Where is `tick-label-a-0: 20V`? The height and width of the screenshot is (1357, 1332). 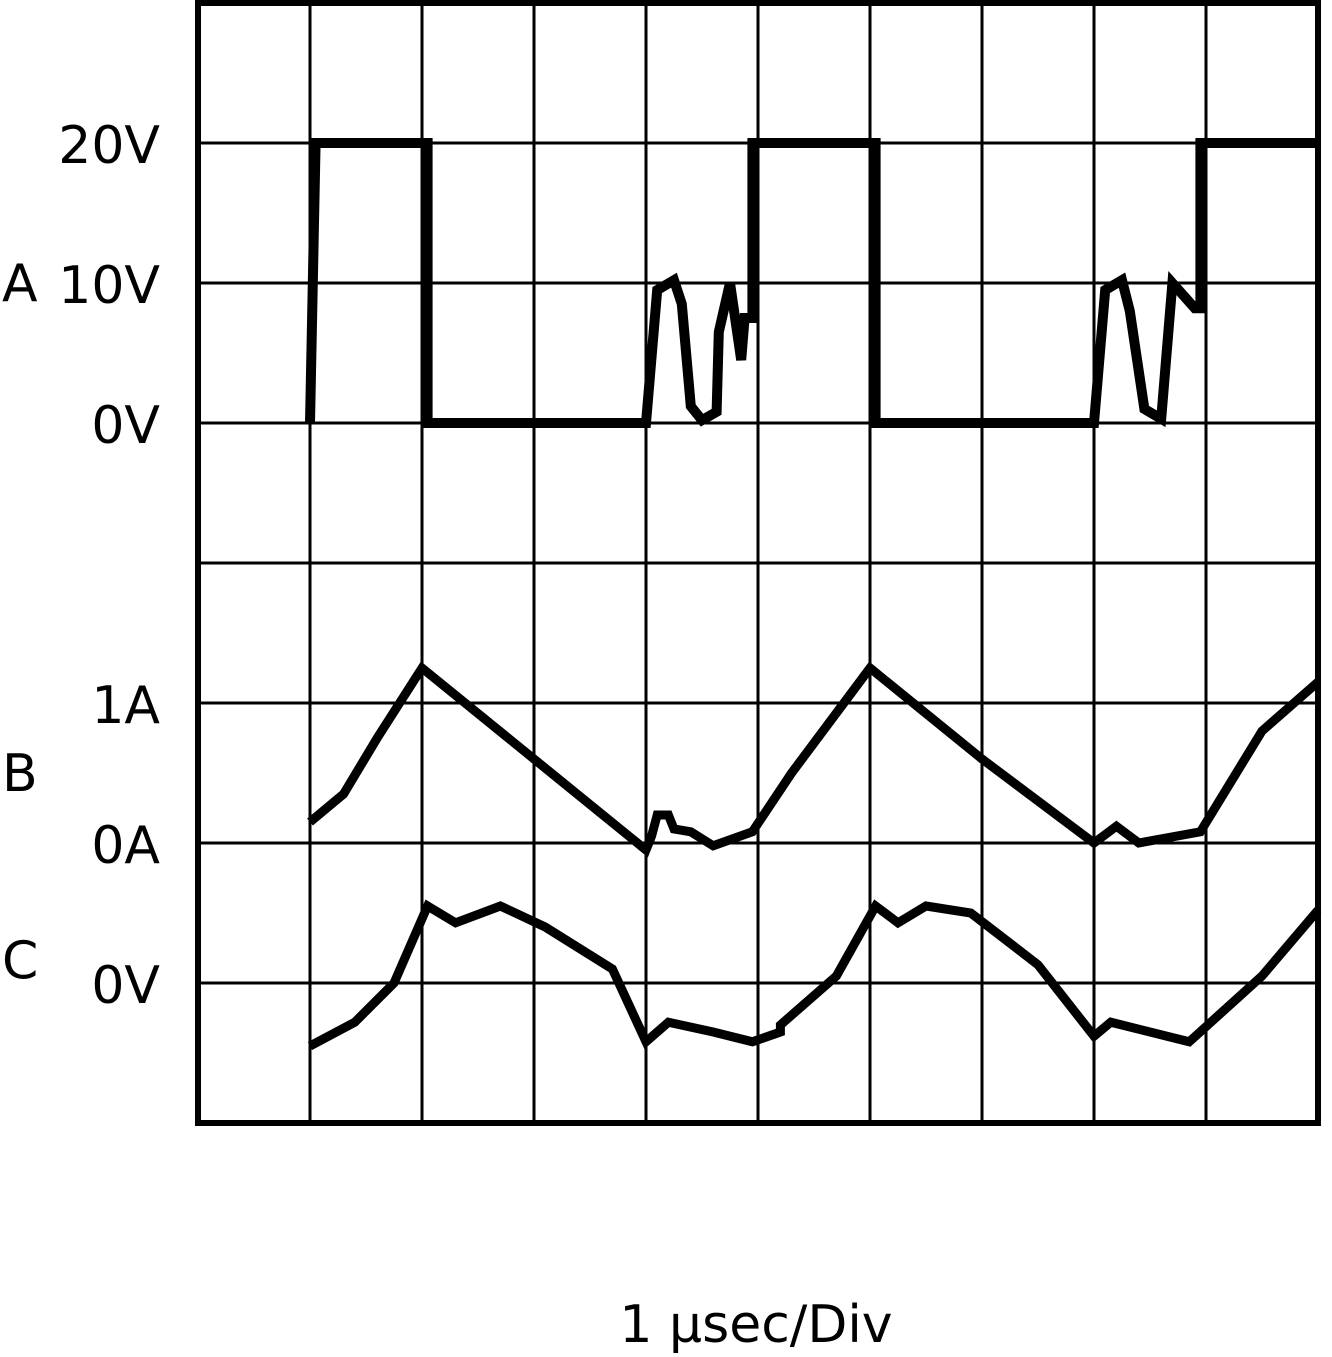 tick-label-a-0: 20V is located at coordinates (109, 146).